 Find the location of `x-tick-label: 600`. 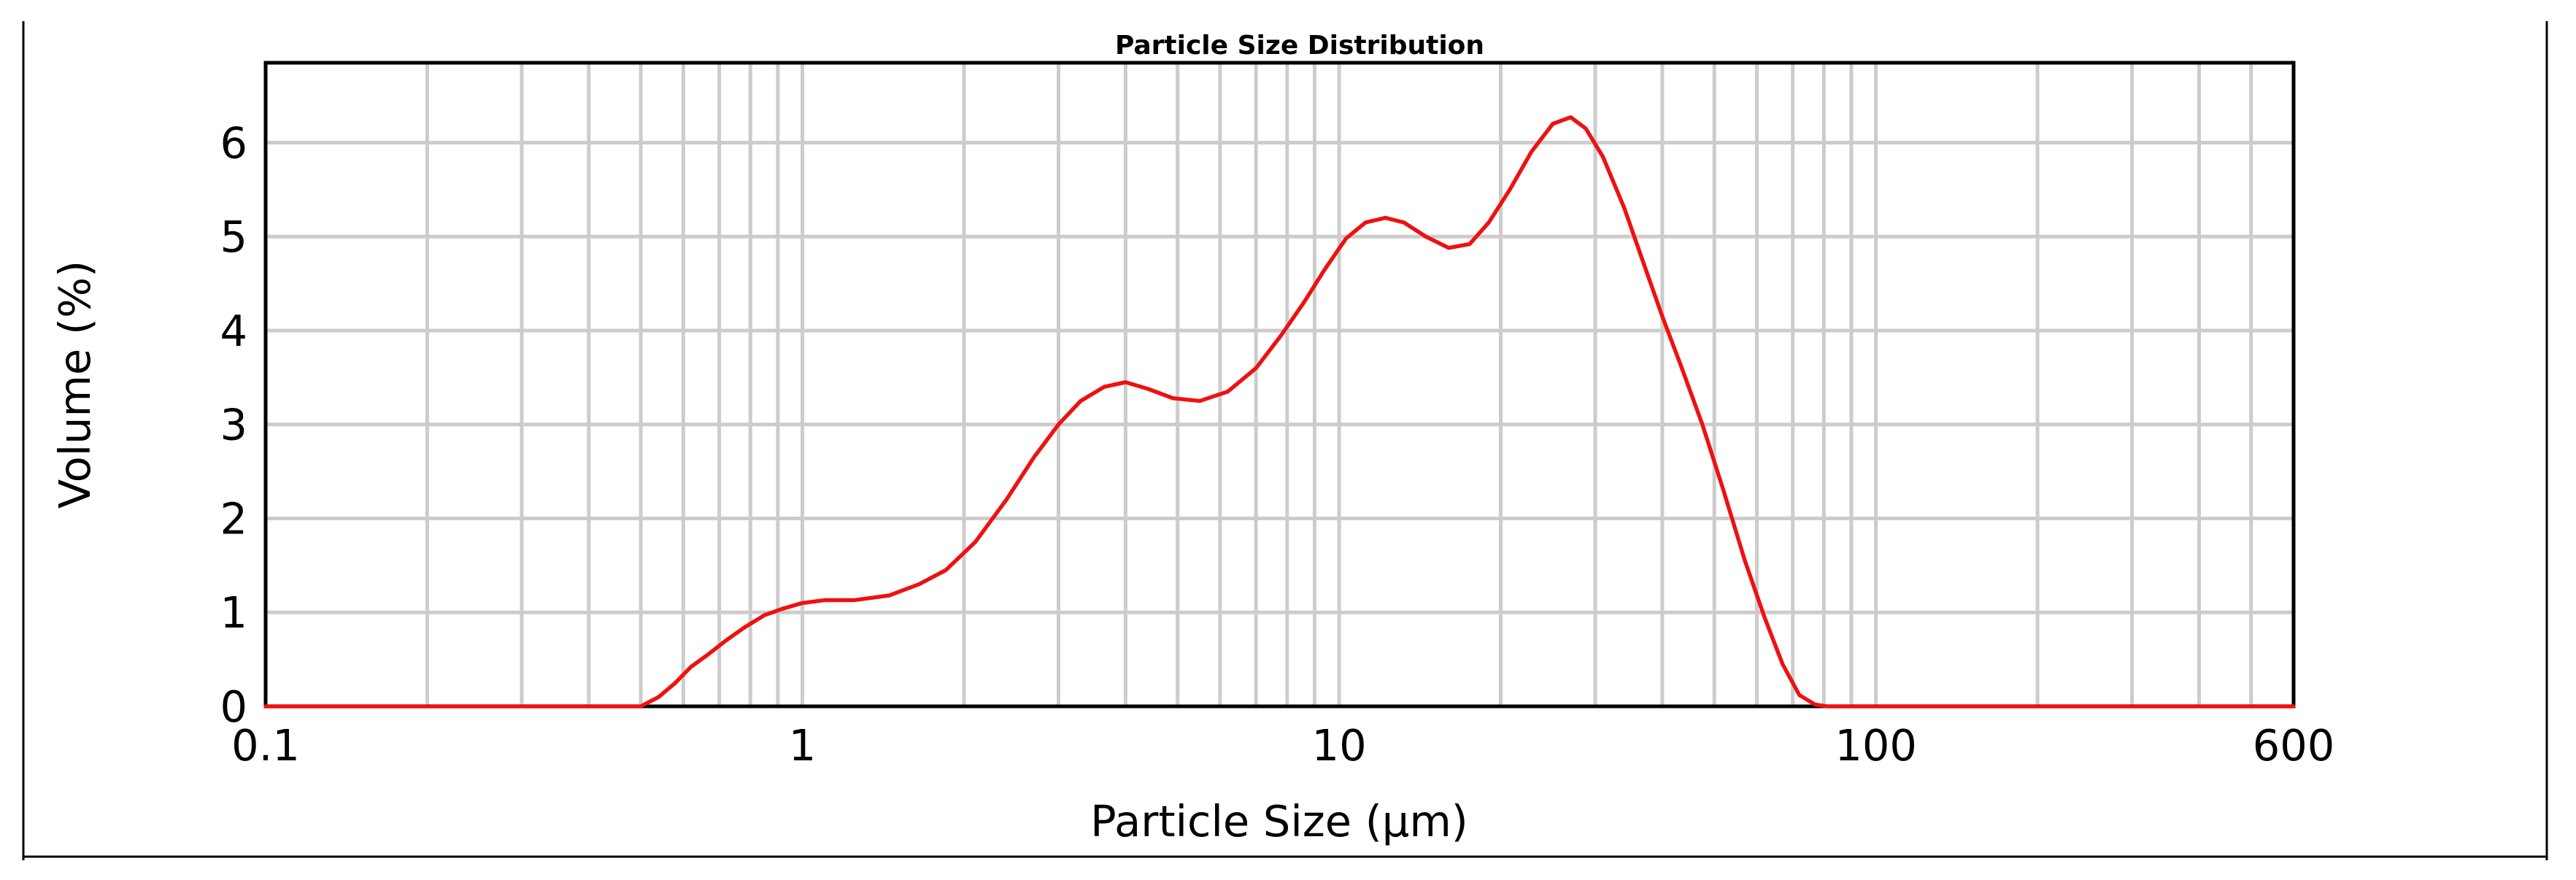

x-tick-label: 600 is located at coordinates (2294, 745).